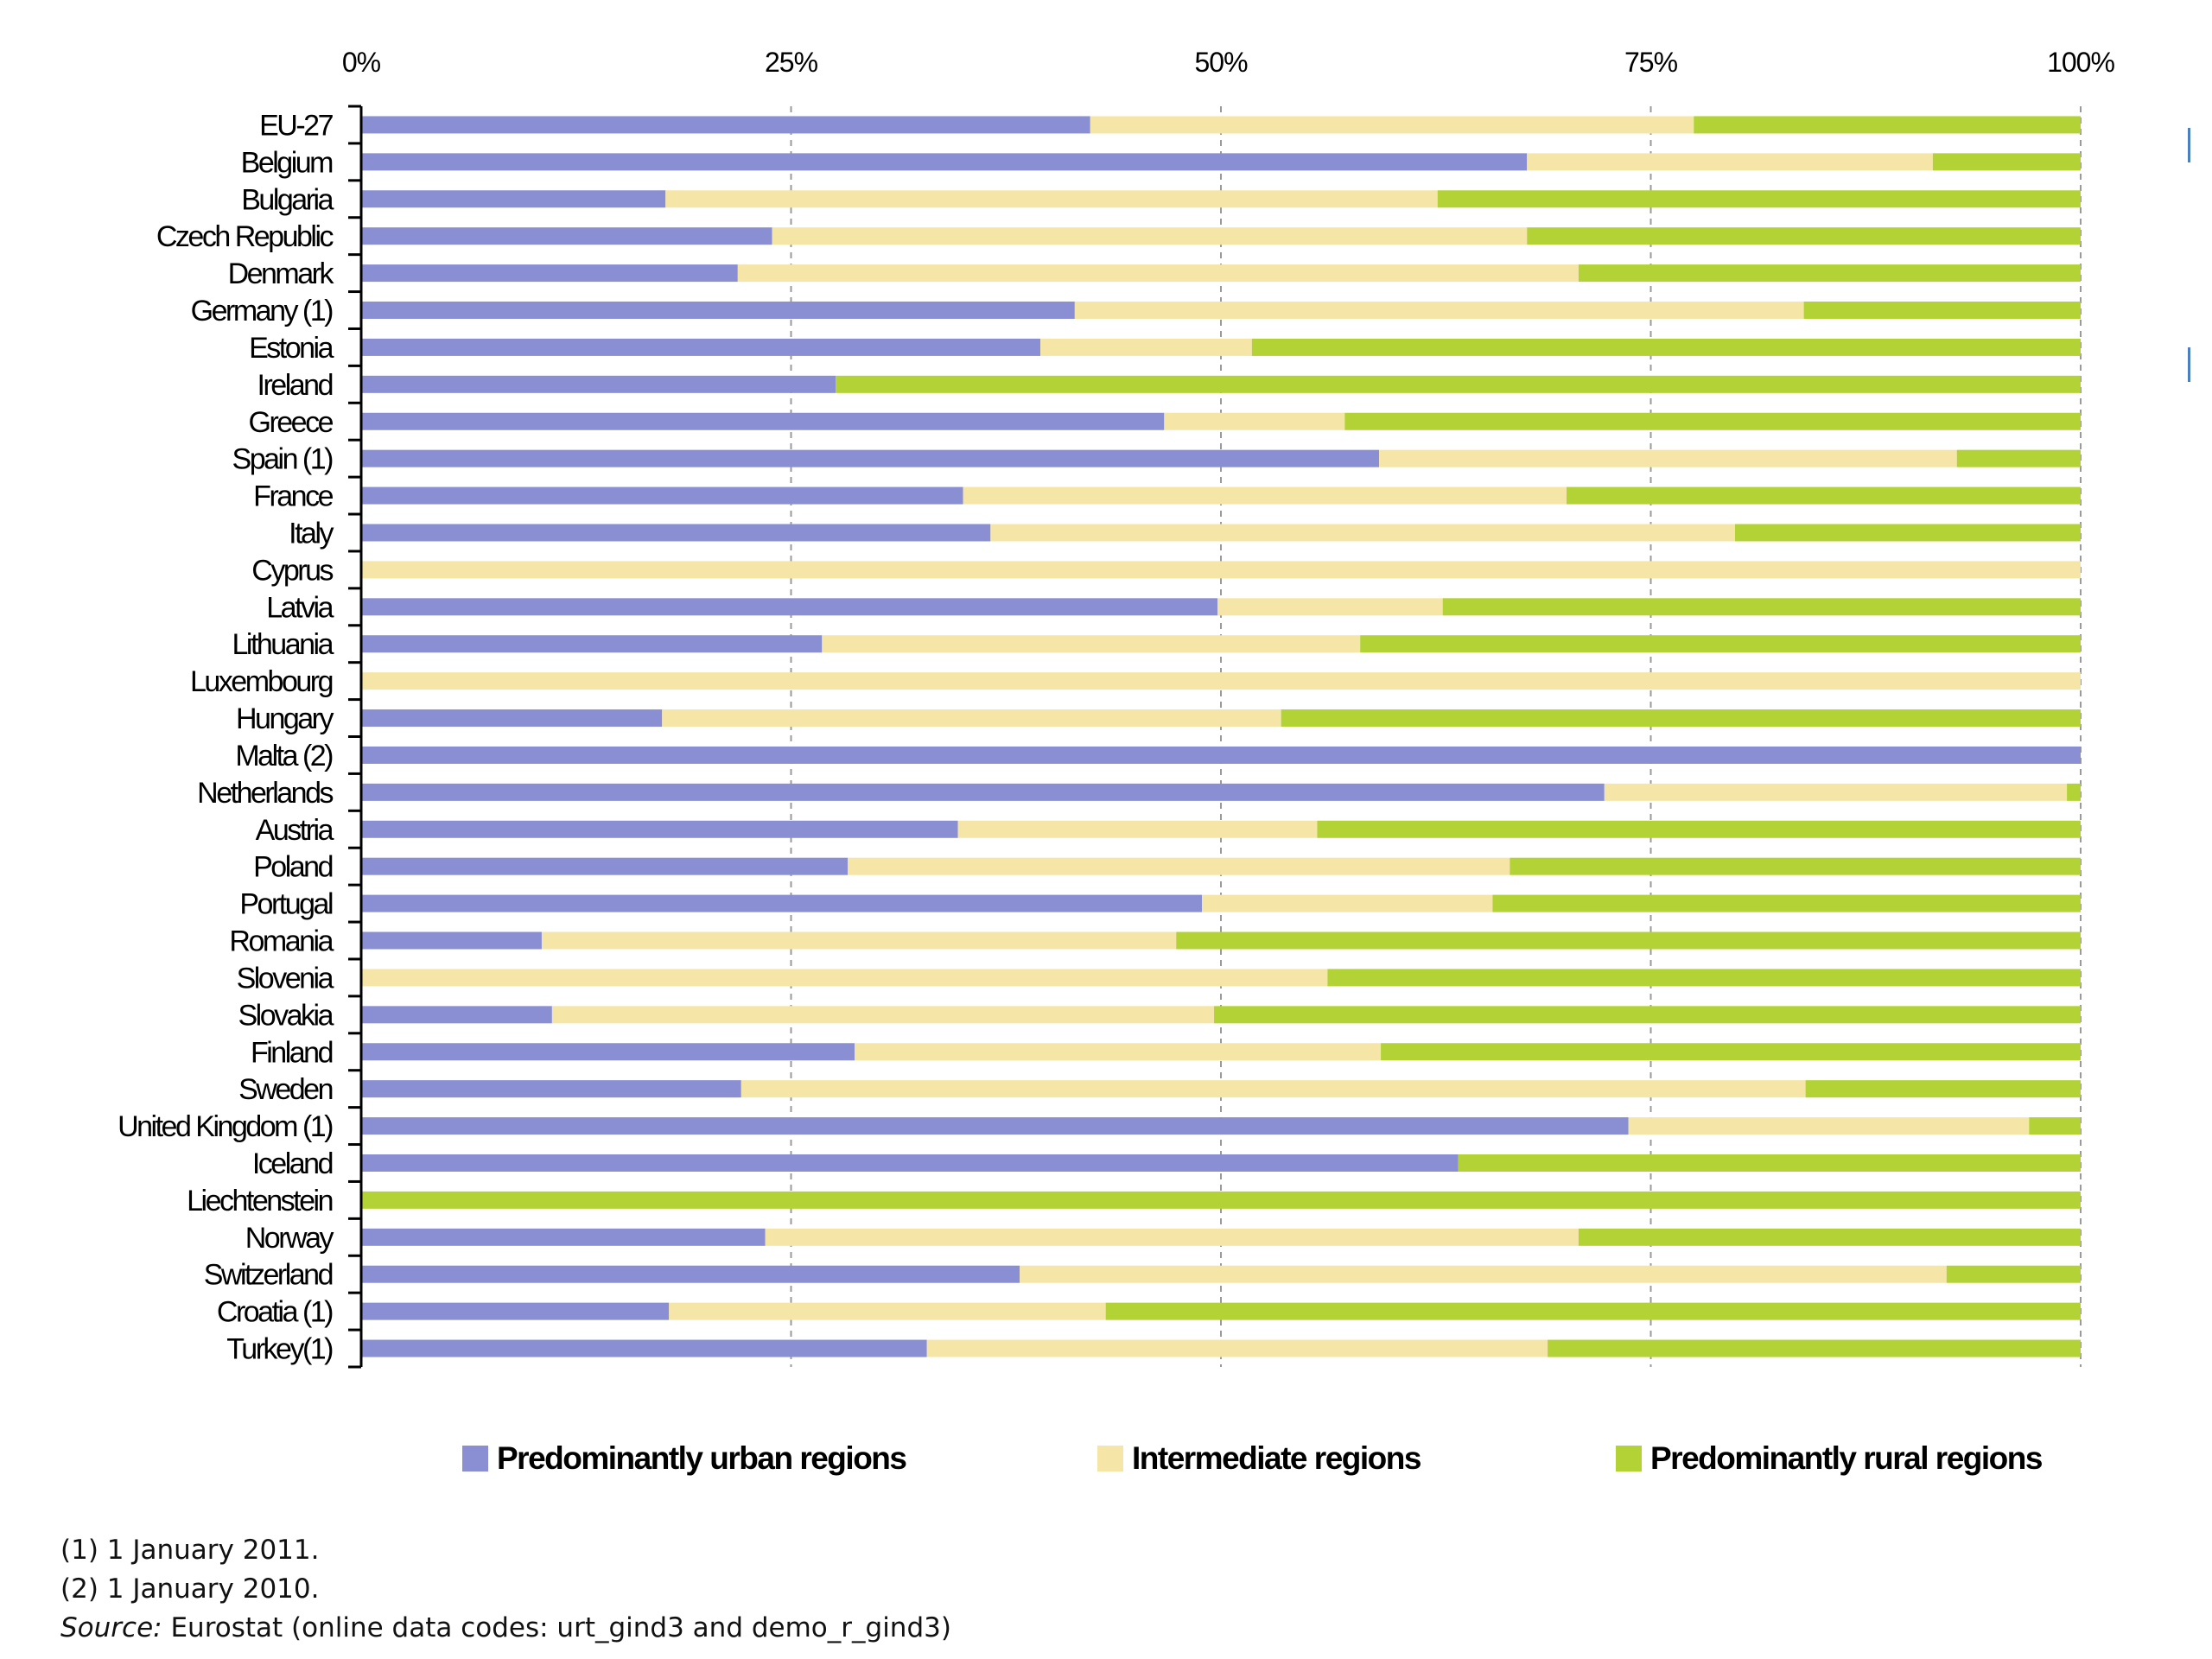 The image size is (2212, 1659). I want to click on source-label: Source:, so click(111, 1627).